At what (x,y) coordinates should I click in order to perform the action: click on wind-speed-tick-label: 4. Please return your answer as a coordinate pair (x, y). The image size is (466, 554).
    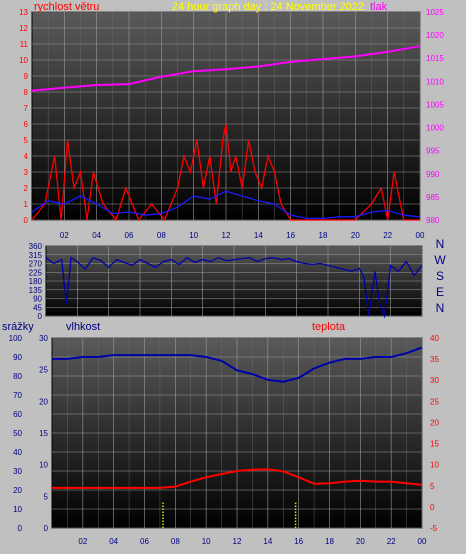
    Looking at the image, I should click on (26, 156).